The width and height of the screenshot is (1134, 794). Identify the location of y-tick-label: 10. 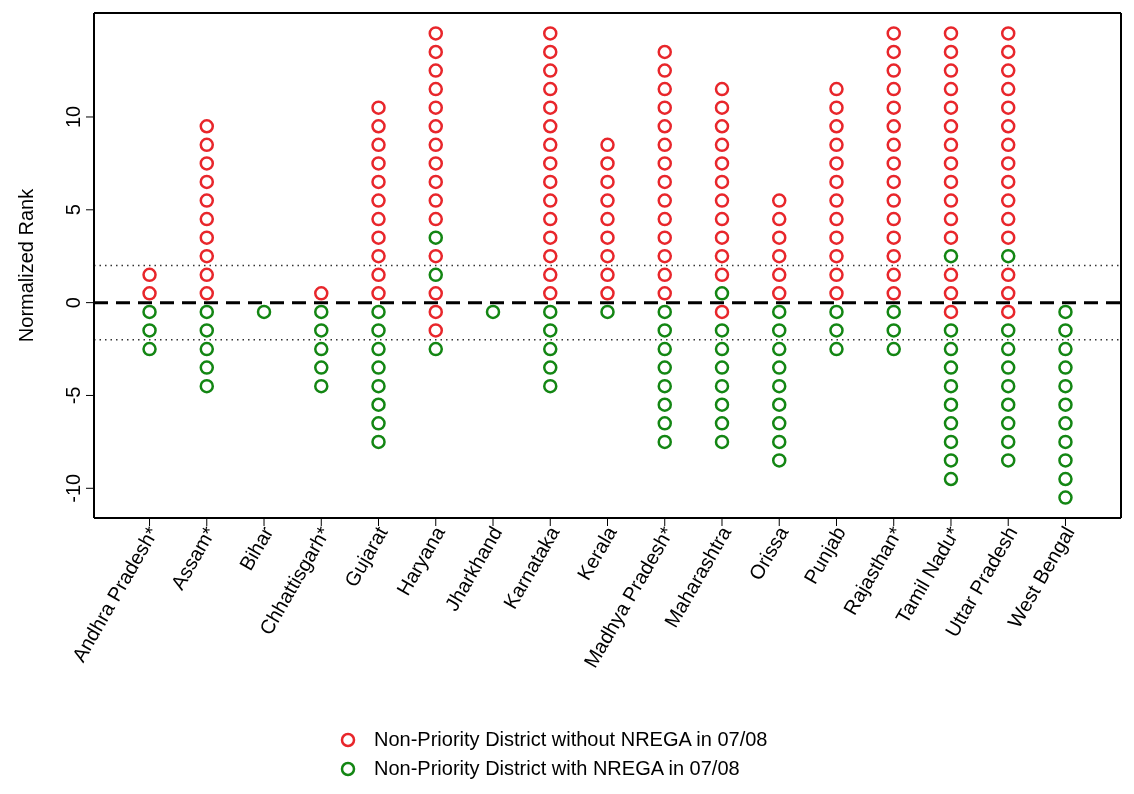
(73, 117).